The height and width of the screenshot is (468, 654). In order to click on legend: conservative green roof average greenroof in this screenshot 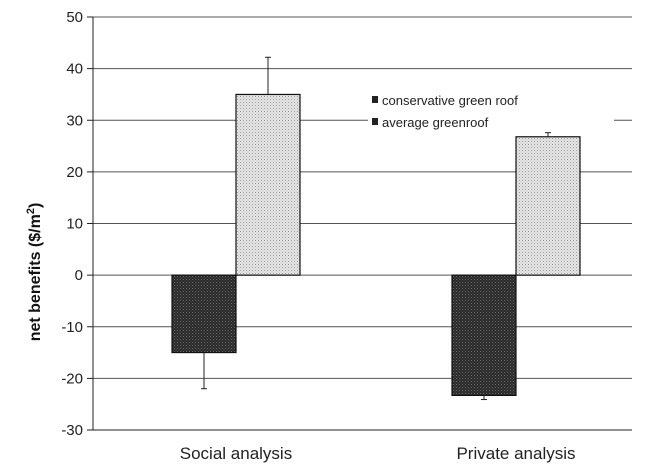, I will do `click(491, 112)`.